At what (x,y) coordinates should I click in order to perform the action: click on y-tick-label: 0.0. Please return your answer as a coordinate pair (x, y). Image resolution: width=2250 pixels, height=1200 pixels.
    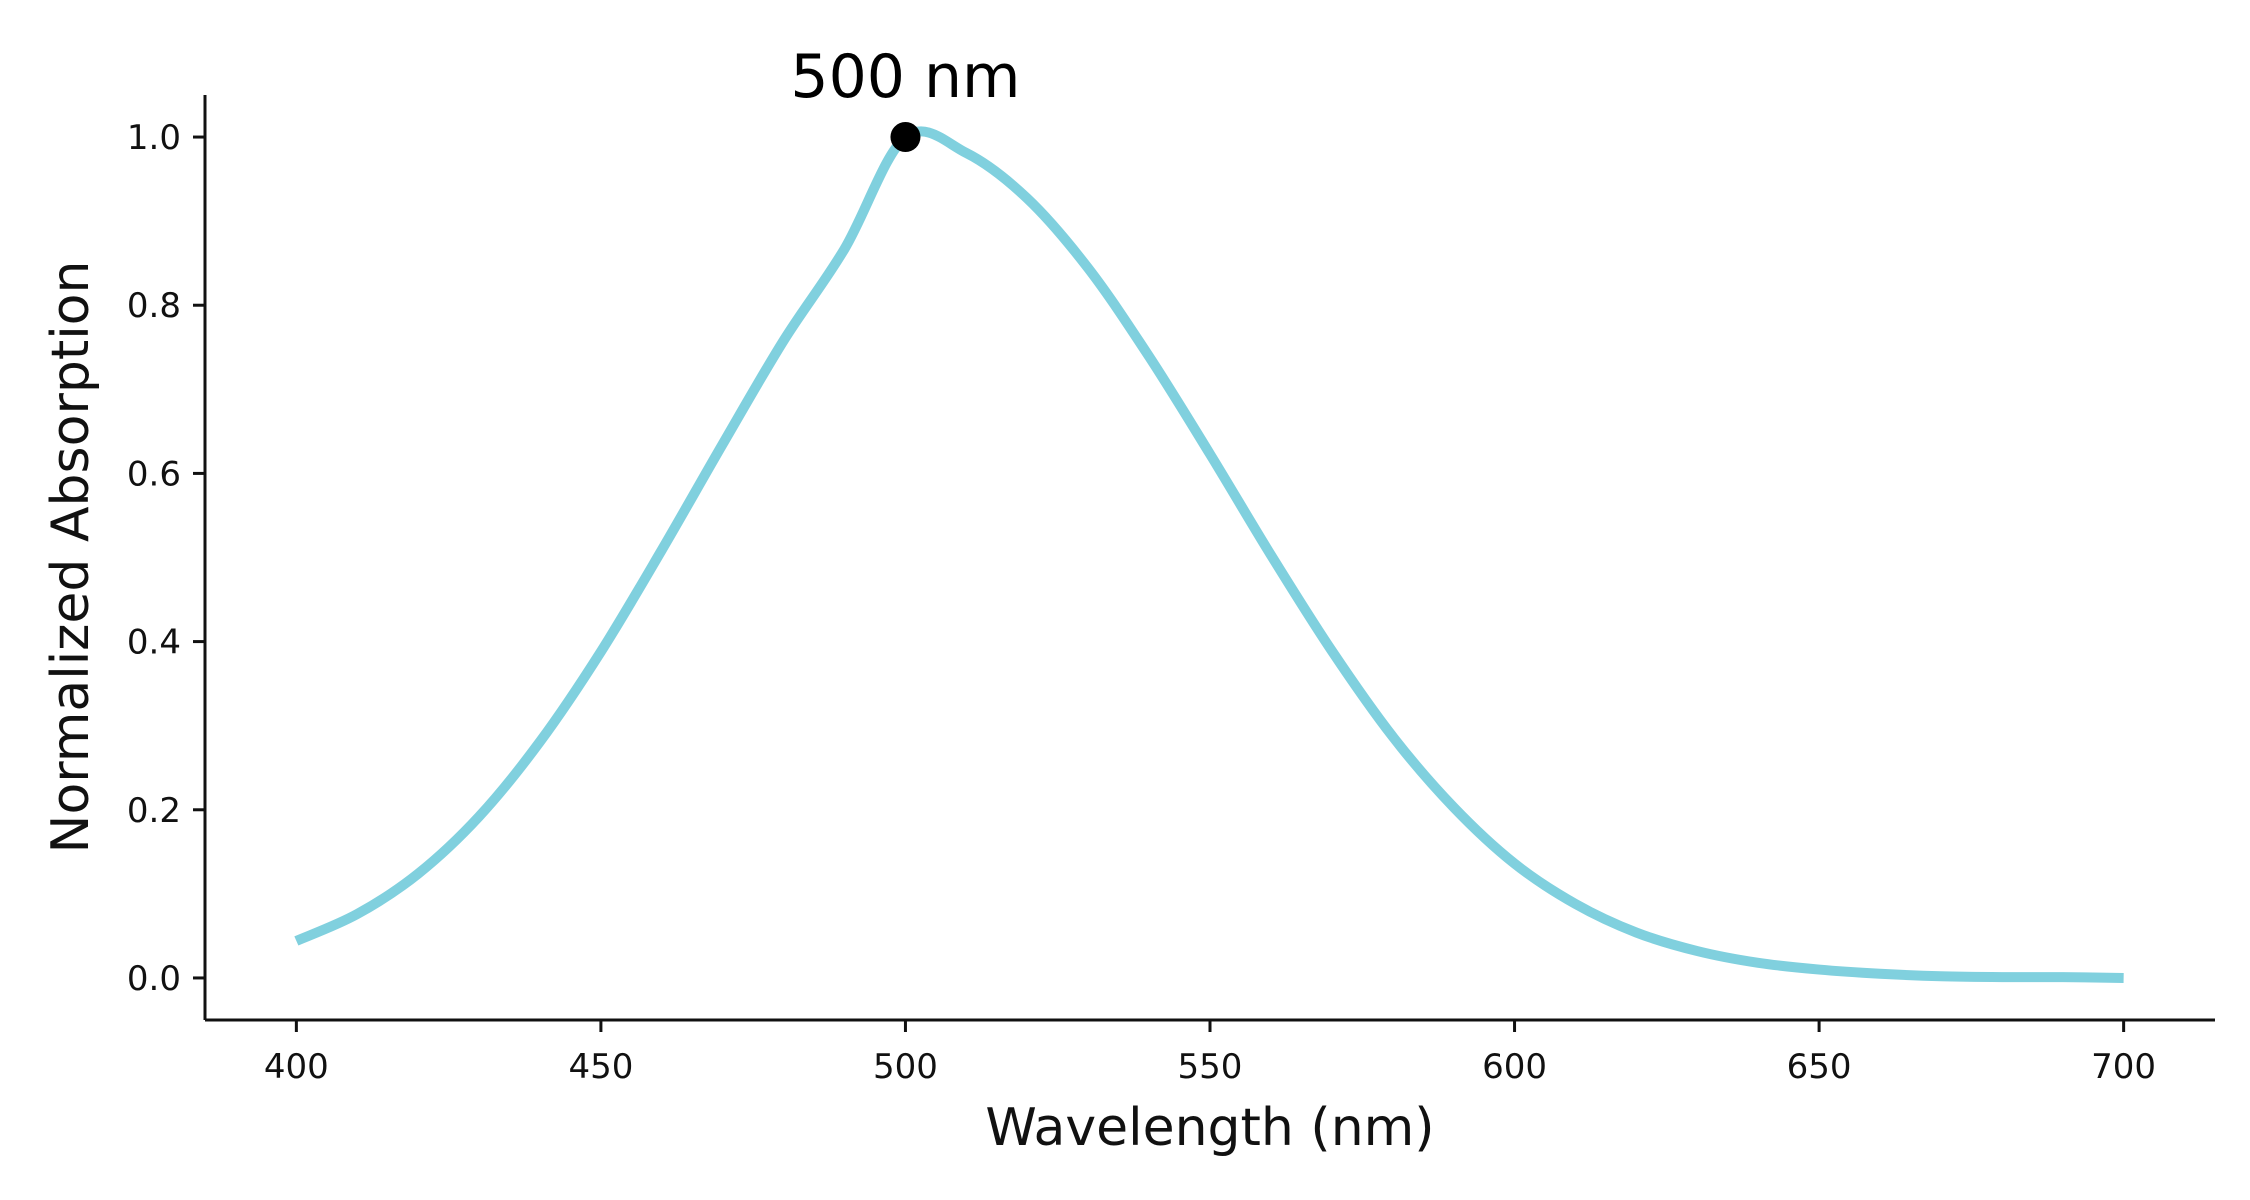
    Looking at the image, I should click on (154, 979).